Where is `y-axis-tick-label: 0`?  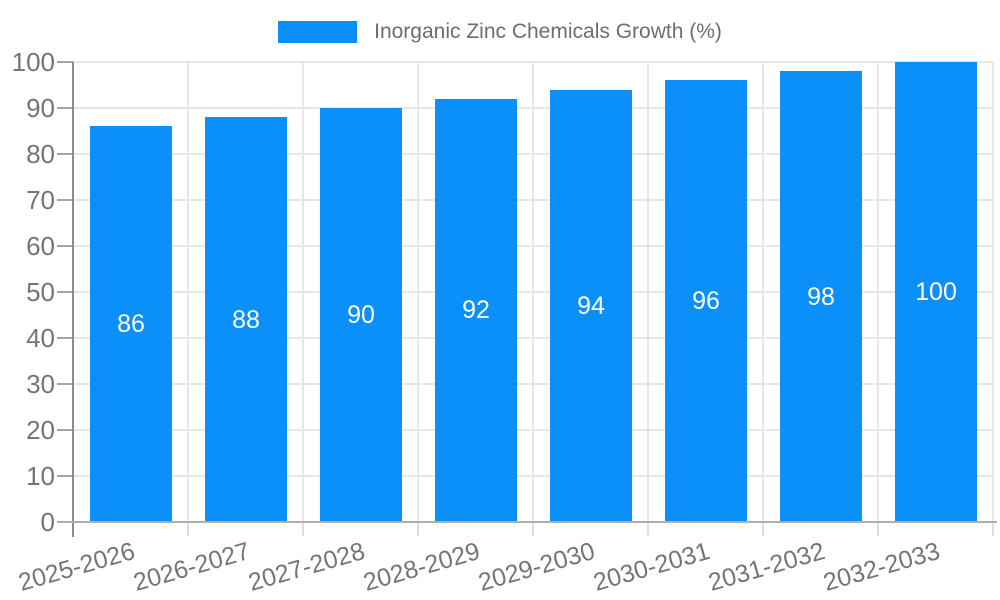
y-axis-tick-label: 0 is located at coordinates (47, 522).